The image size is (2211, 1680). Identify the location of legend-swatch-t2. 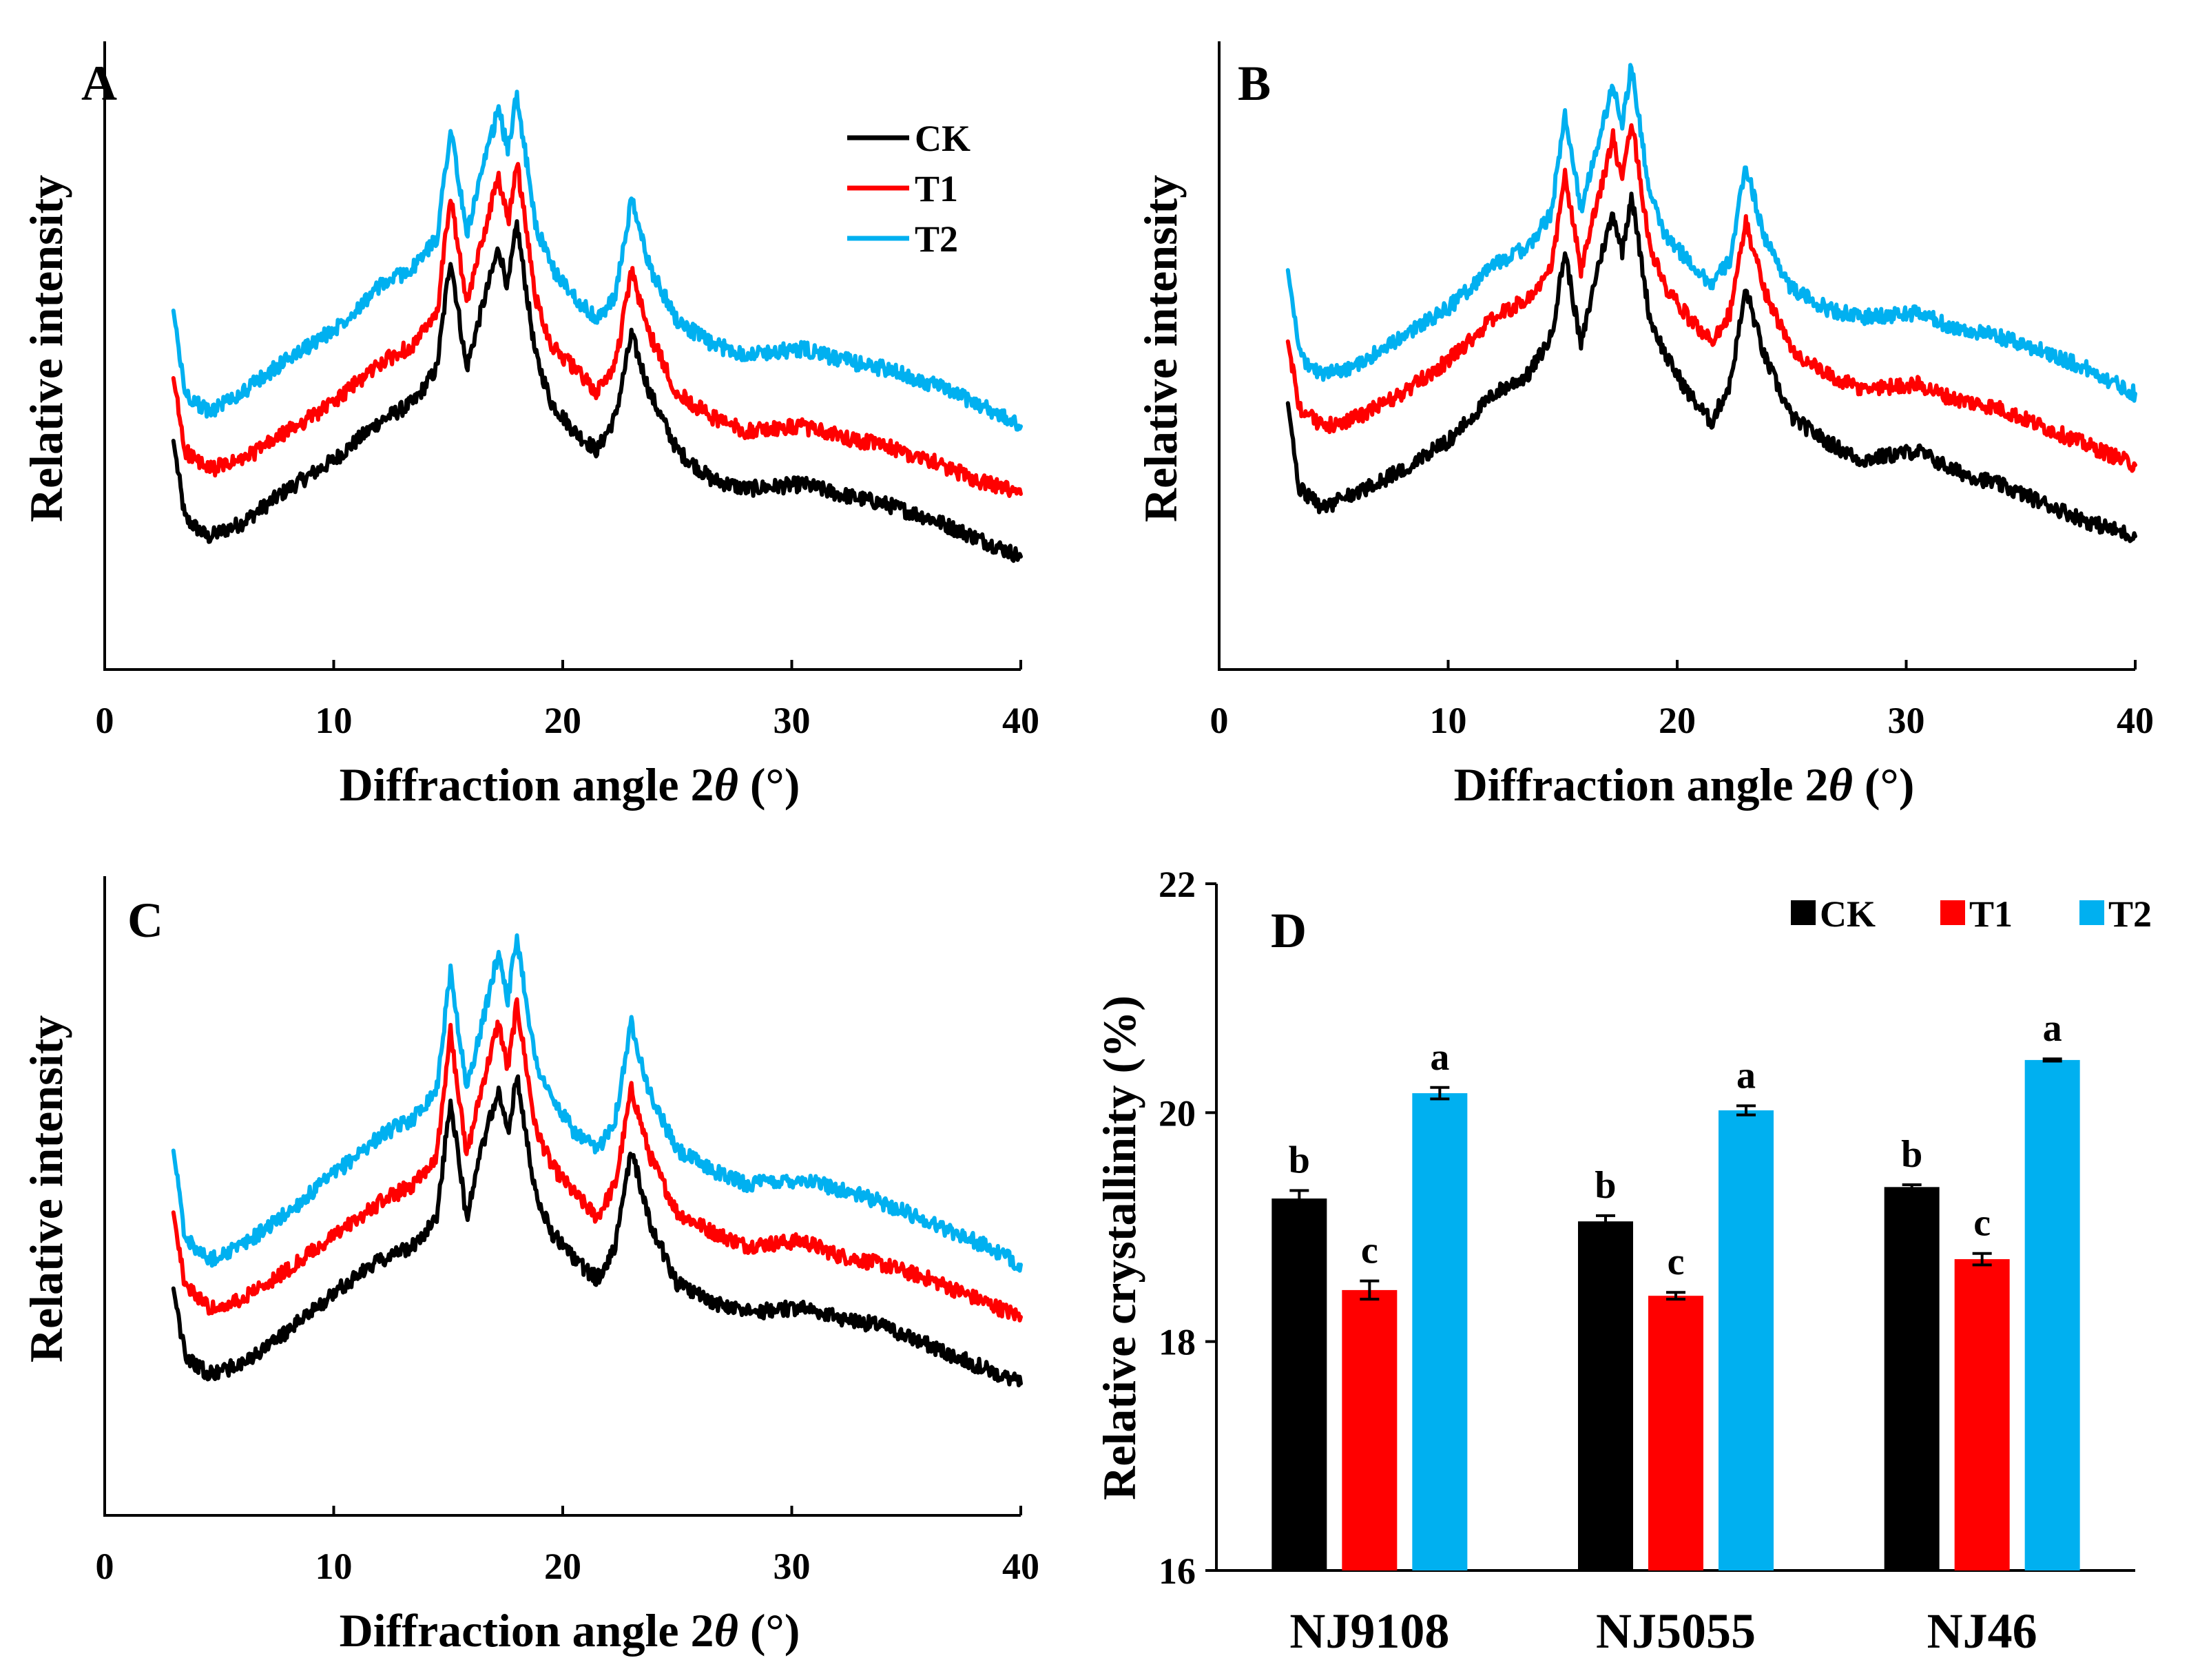
(2091, 912).